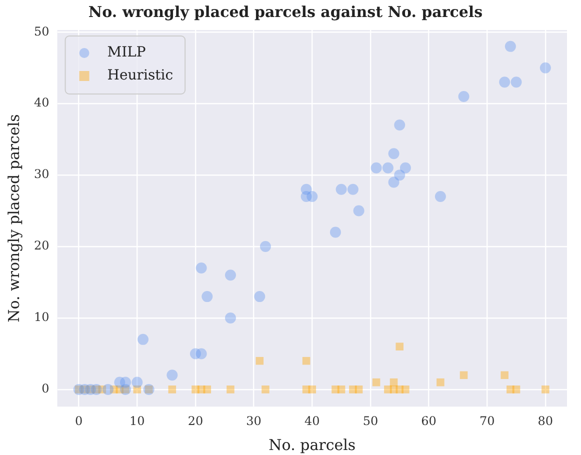  Describe the element at coordinates (140, 76) in the screenshot. I see `legend-label: Heuristic` at that location.